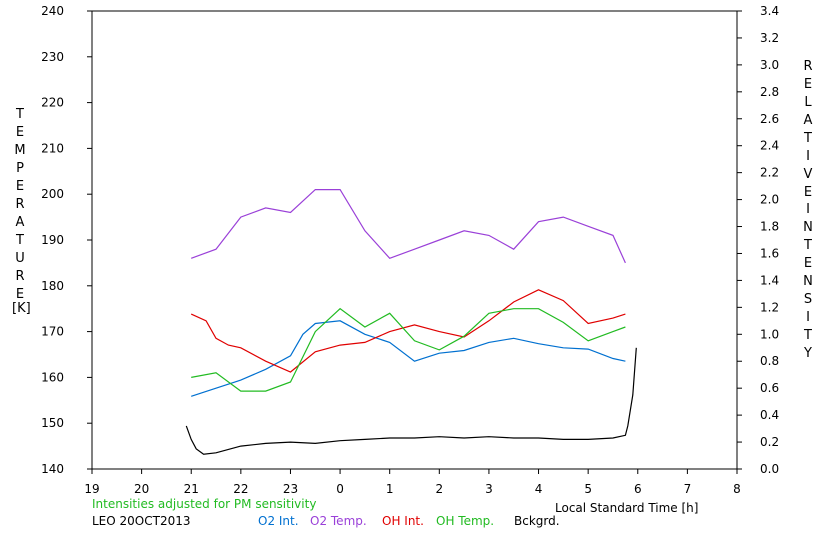 The height and width of the screenshot is (535, 828). I want to click on x-tick-label: 4, so click(539, 489).